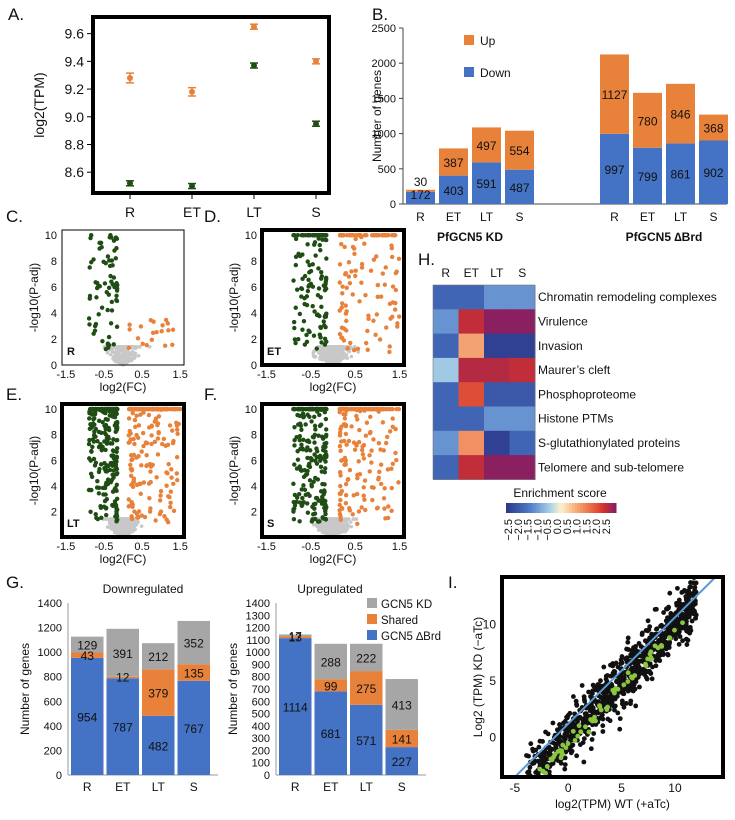 This screenshot has width=735, height=820. What do you see at coordinates (406, 605) in the screenshot?
I see `legend-label: GCN5 KD` at bounding box center [406, 605].